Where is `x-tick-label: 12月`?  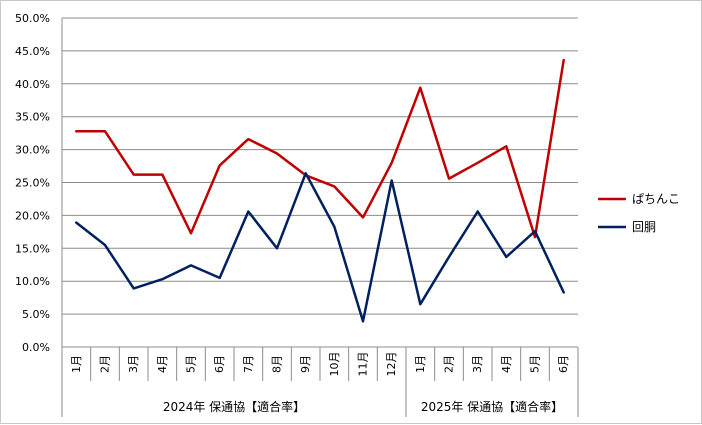
x-tick-label: 12月 is located at coordinates (391, 364).